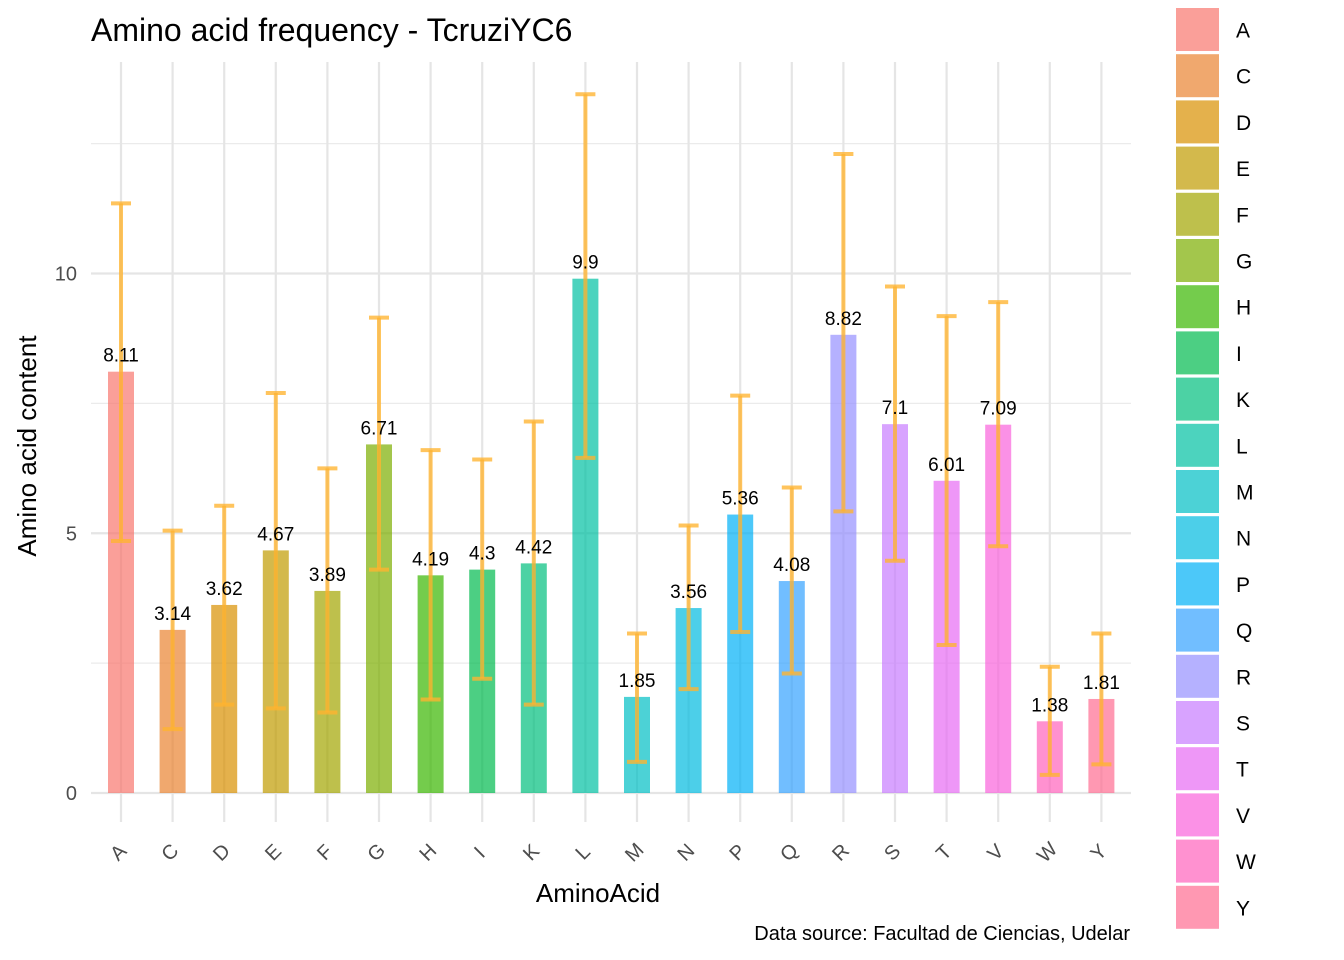 This screenshot has height=960, width=1344. What do you see at coordinates (1197, 445) in the screenshot?
I see `legend-key-L` at bounding box center [1197, 445].